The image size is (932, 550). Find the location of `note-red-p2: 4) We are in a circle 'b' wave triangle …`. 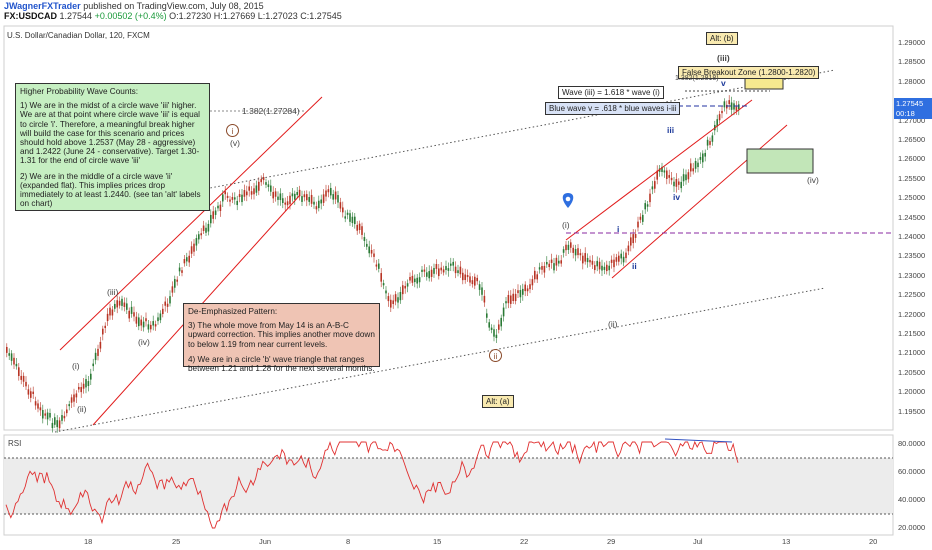

note-red-p2: 4) We are in a circle 'b' wave triangle … is located at coordinates (281, 364).